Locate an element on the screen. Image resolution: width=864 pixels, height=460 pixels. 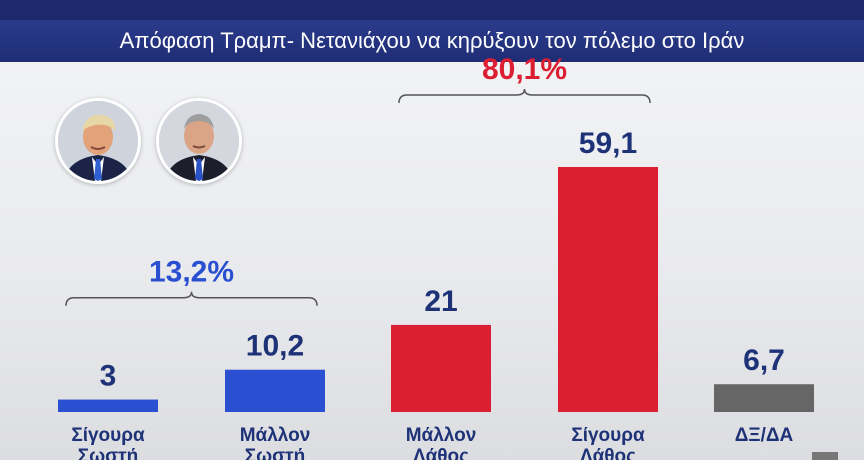
value-label: 21 is located at coordinates (440, 301).